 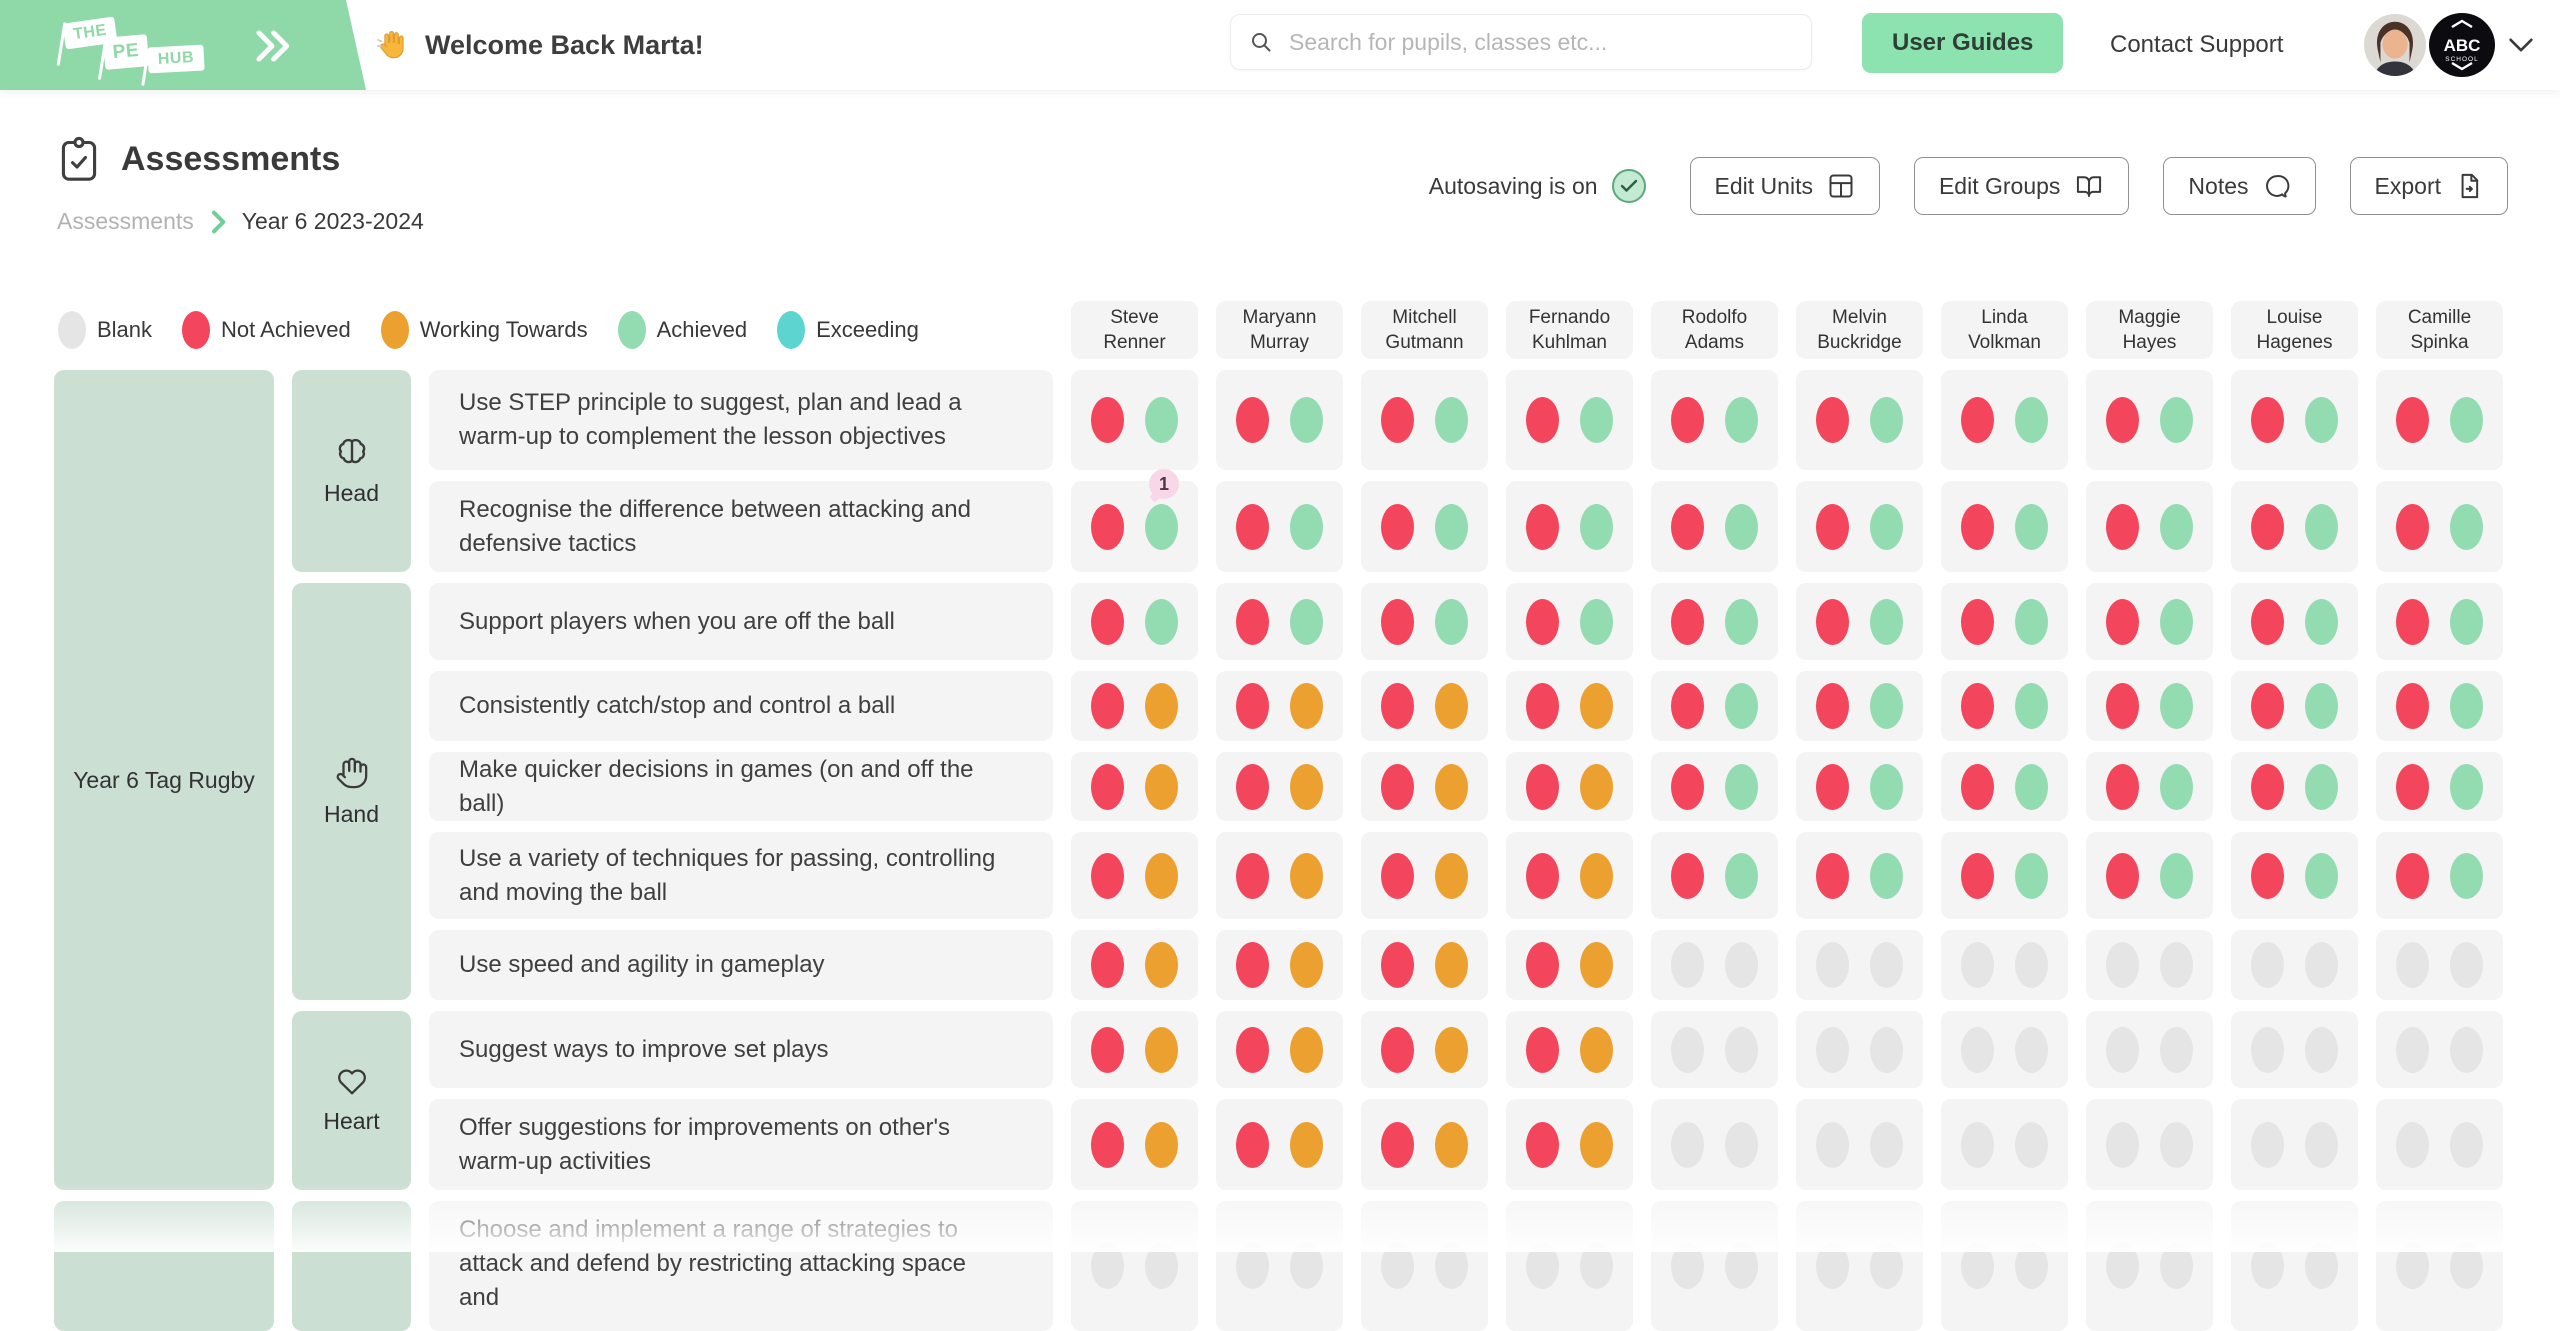 I want to click on student-header-maryann: Maryann Murray, so click(x=1279, y=330).